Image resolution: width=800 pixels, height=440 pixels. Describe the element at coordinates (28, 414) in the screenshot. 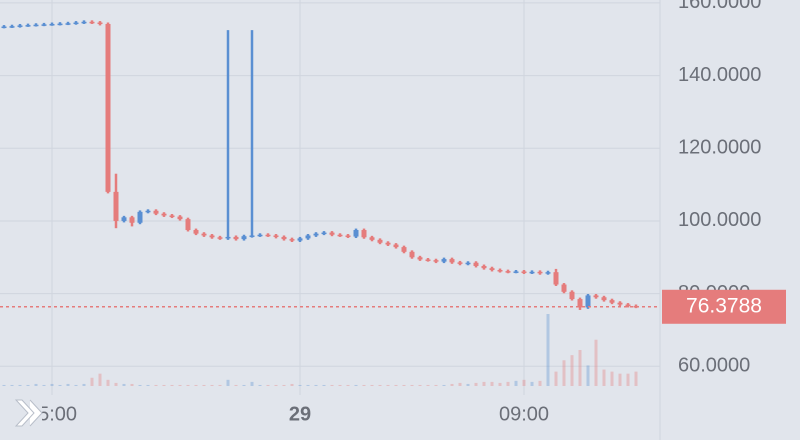

I see `logo` at that location.